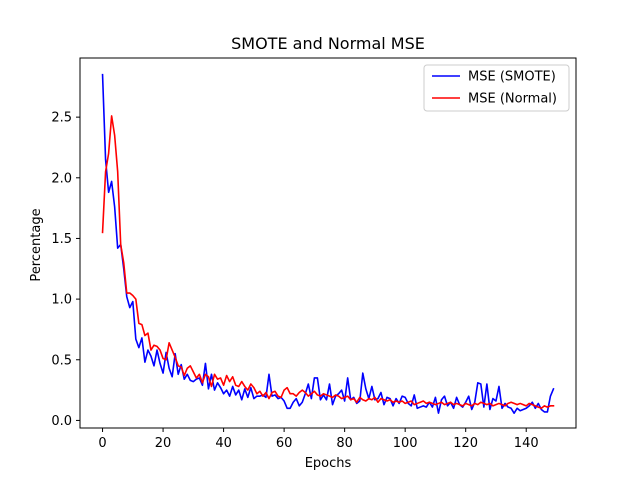  What do you see at coordinates (61, 239) in the screenshot?
I see `y-tick-label: 1.5` at bounding box center [61, 239].